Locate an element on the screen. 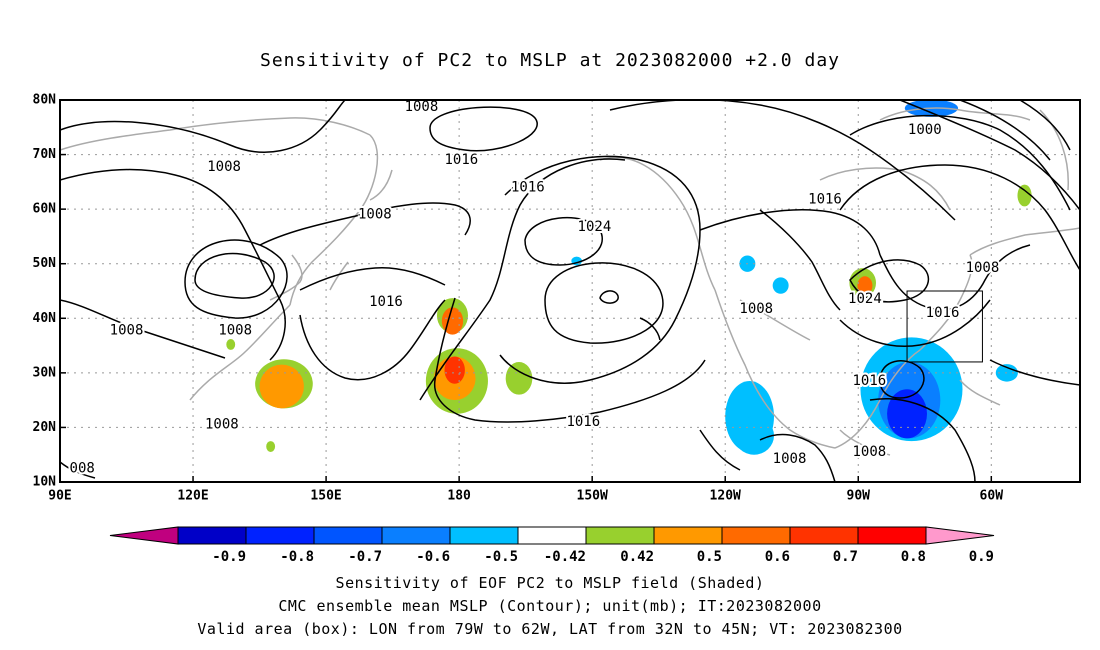  lat-tick-label: 10N is located at coordinates (45, 482).